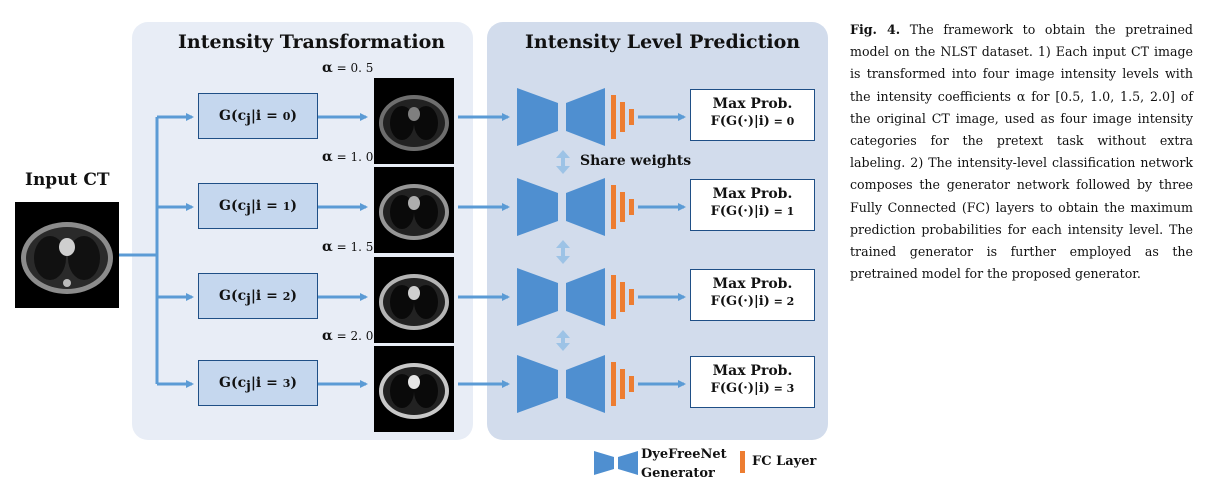 This screenshot has height=492, width=1217. I want to click on max-prob-idx: = 0, so click(782, 121).